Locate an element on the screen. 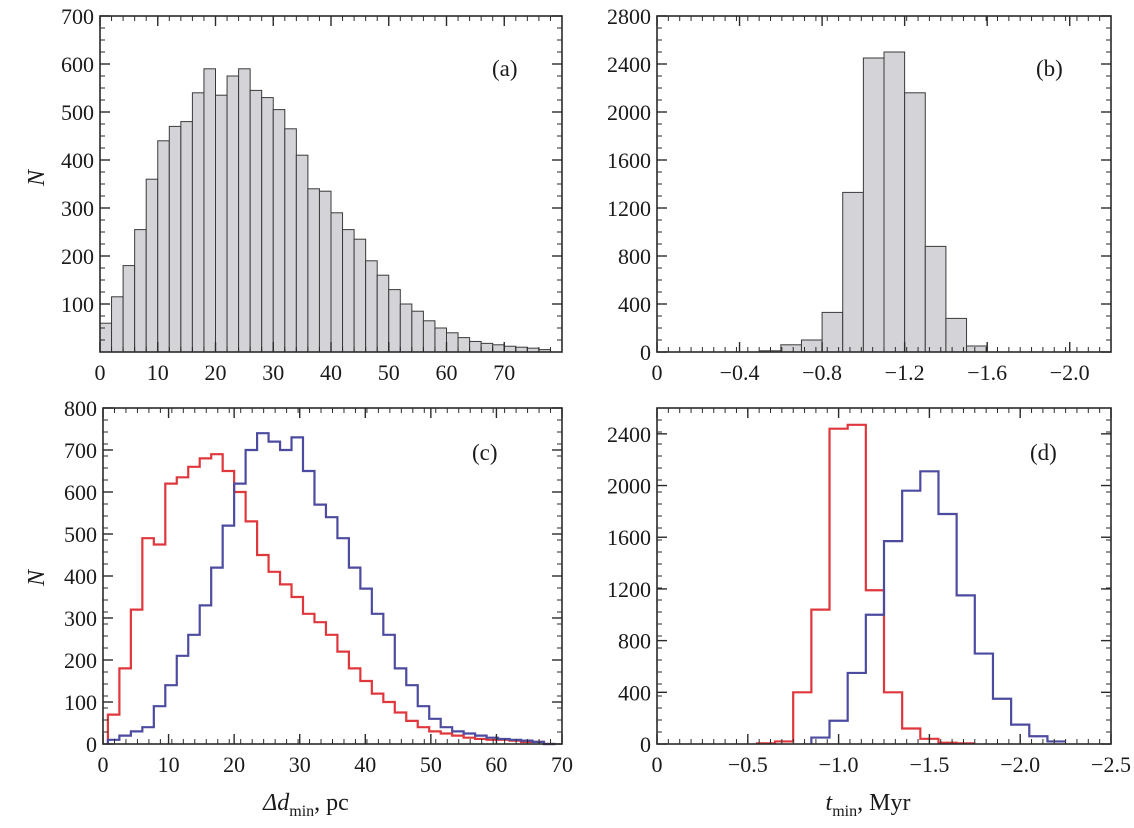  panel-d-ytick-label-2: 800 is located at coordinates (634, 641).